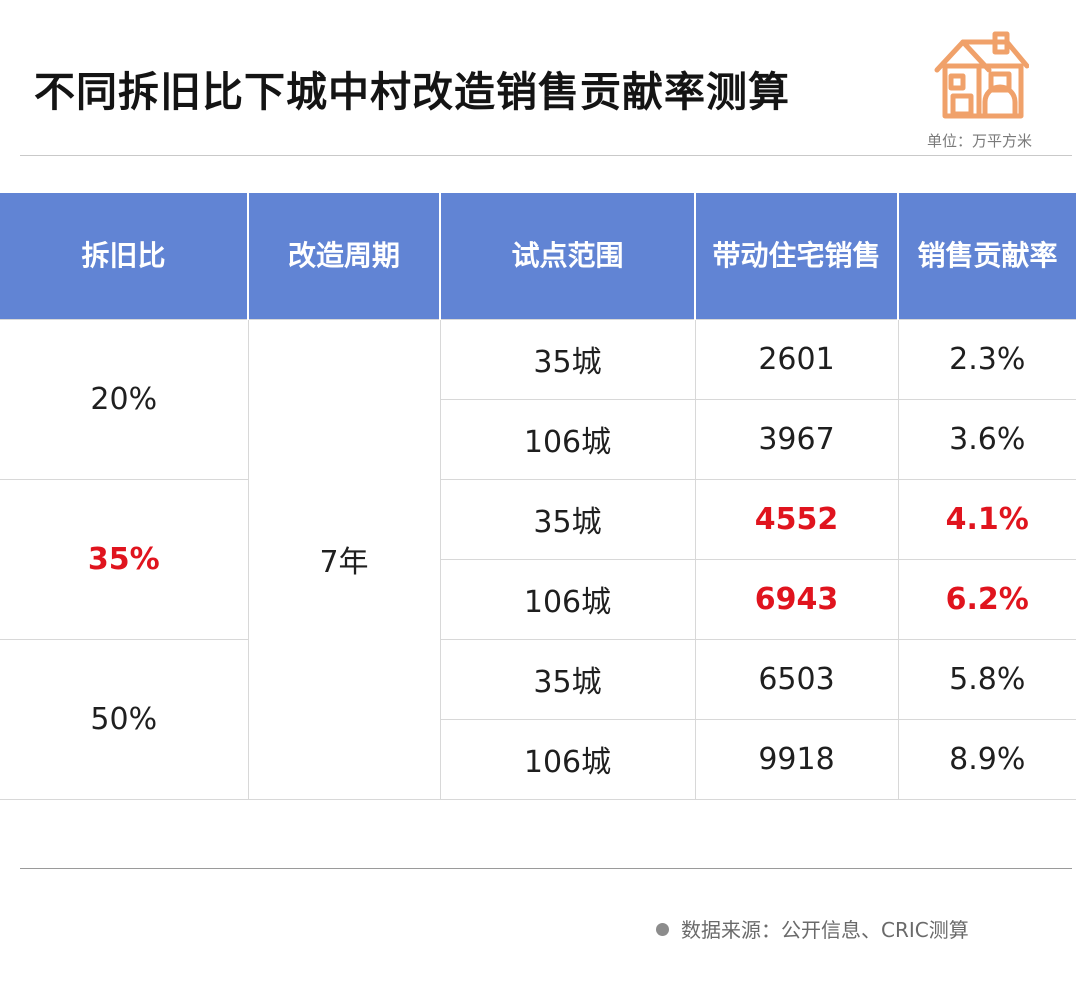 Image resolution: width=1080 pixels, height=1008 pixels. Describe the element at coordinates (796, 599) in the screenshot. I see `sales-cell-highlight: 6943` at that location.